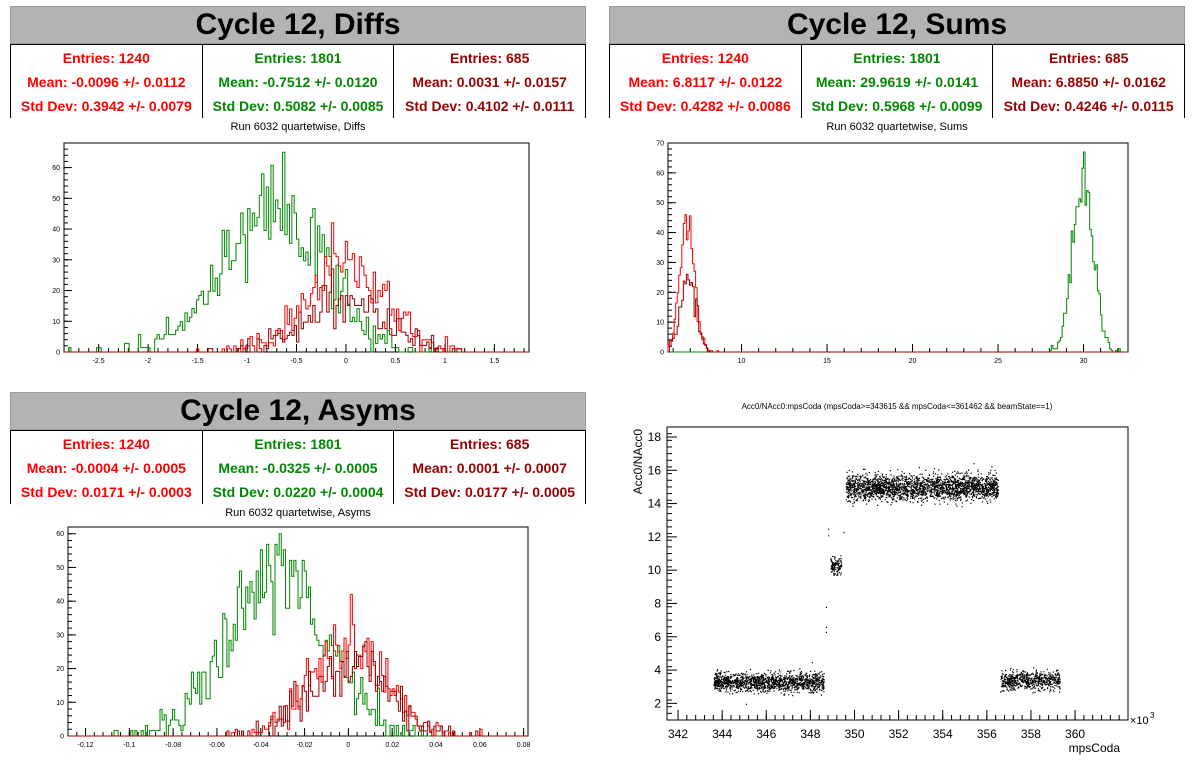 This screenshot has height=772, width=1196. What do you see at coordinates (261, 745) in the screenshot?
I see `x-tick-label: -0.04` at bounding box center [261, 745].